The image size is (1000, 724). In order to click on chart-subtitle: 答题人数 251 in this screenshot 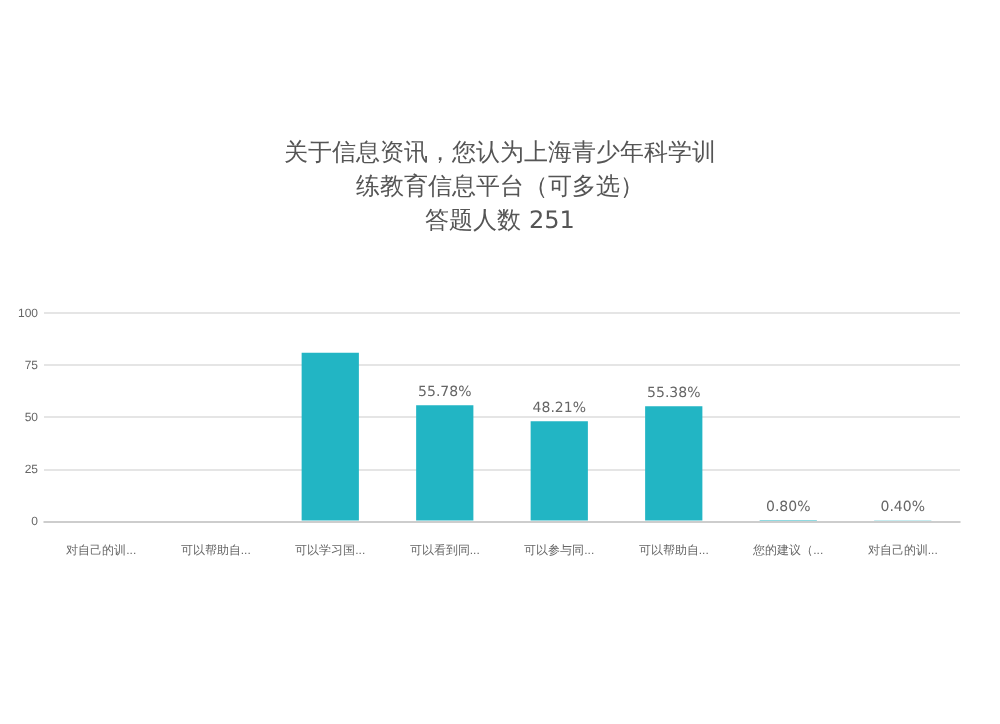, I will do `click(500, 221)`.